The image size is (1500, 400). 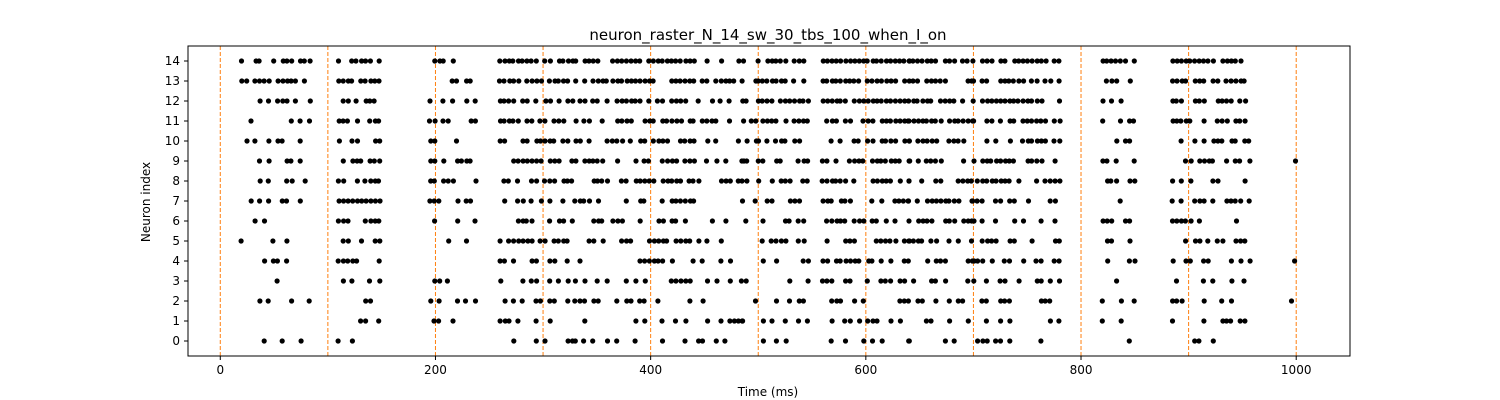 I want to click on y-tick-label: 13, so click(x=172, y=81).